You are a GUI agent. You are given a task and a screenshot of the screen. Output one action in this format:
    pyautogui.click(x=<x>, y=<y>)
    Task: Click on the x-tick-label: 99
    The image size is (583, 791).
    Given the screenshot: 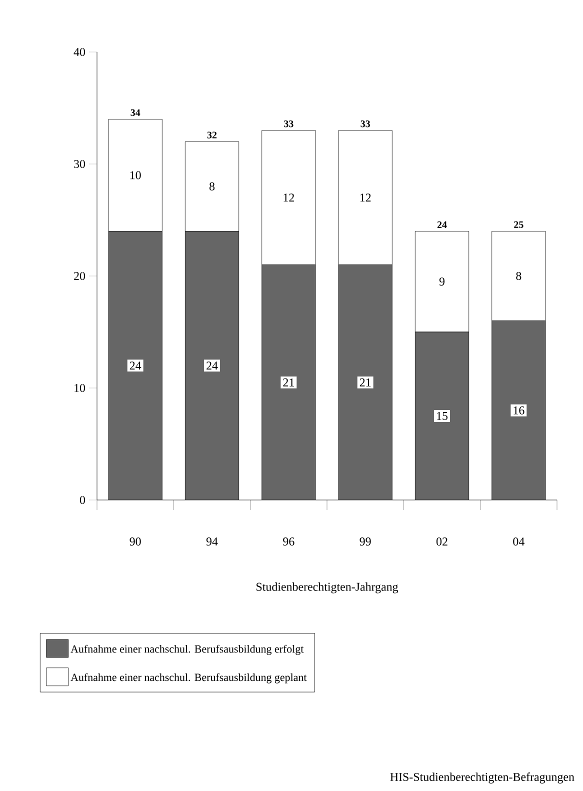 What is the action you would take?
    pyautogui.click(x=365, y=542)
    